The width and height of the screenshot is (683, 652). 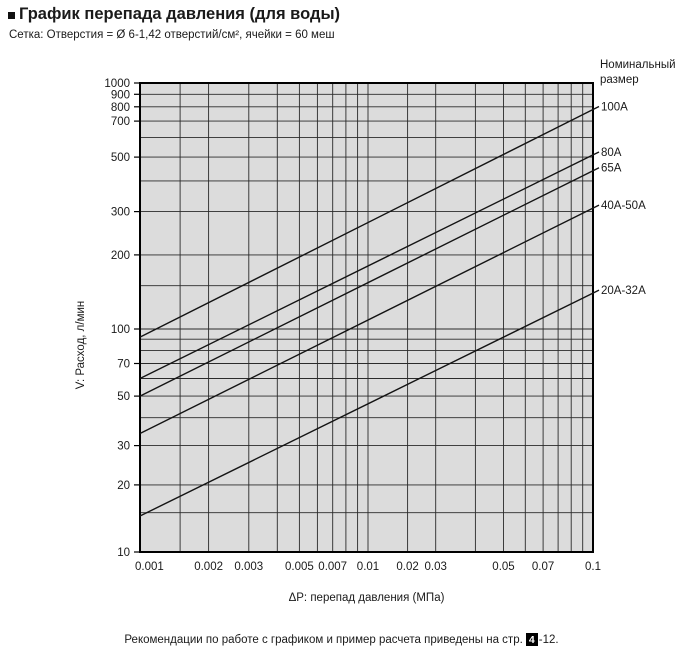 I want to click on x-tick-label: 0.001, so click(x=149, y=567).